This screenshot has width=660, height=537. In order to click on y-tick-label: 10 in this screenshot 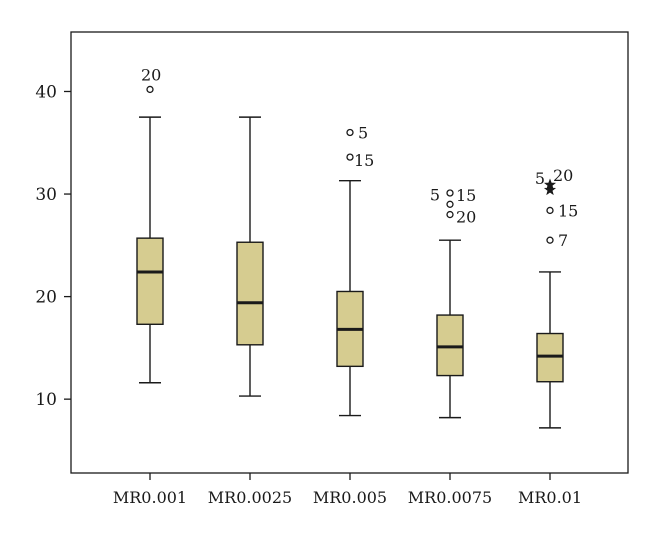, I will do `click(46, 400)`.